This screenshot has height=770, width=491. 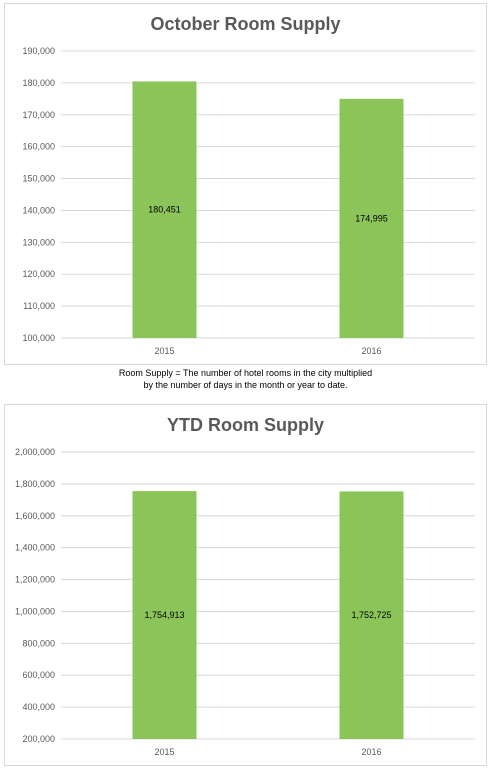 What do you see at coordinates (38, 115) in the screenshot?
I see `y-tick-label: 170,000` at bounding box center [38, 115].